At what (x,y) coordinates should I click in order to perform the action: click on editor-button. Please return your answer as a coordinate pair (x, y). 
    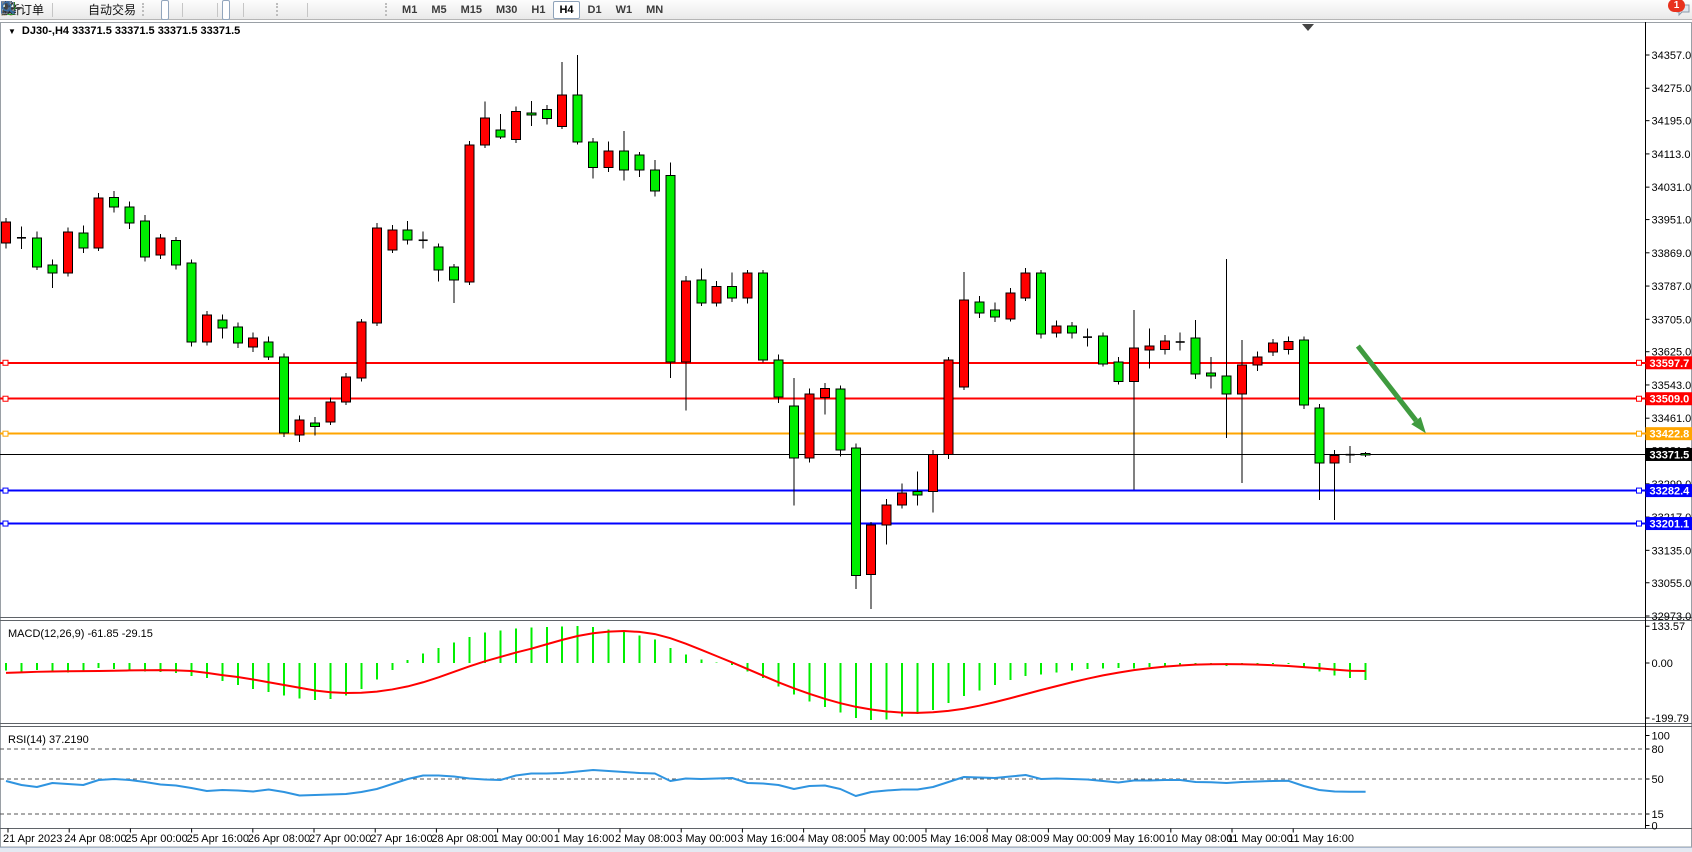
    Looking at the image, I should click on (33, 10).